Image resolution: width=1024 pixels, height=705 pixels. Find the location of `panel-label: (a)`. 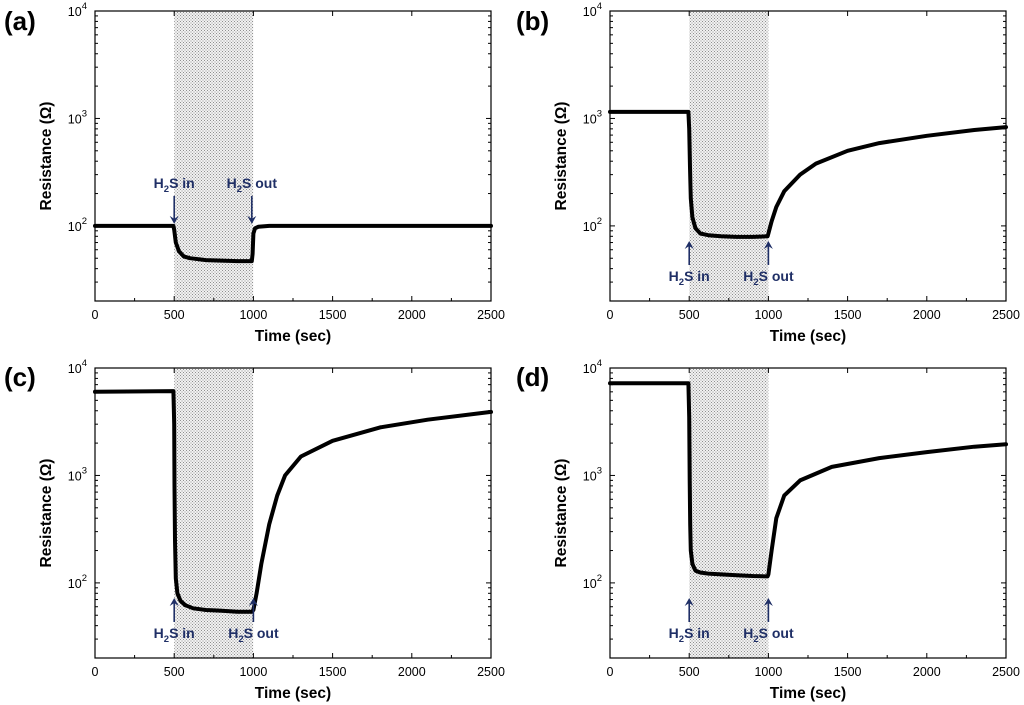

panel-label: (a) is located at coordinates (20, 21).